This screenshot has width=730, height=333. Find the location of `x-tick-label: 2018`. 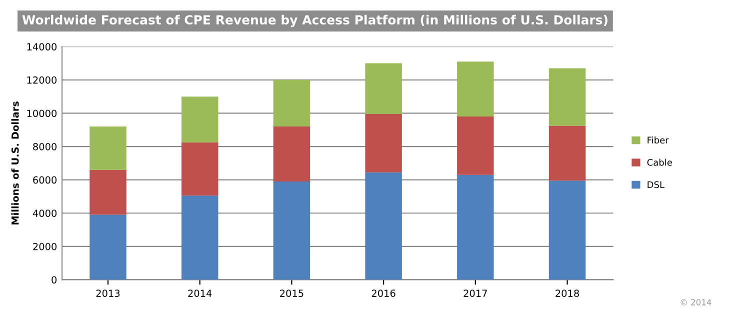

x-tick-label: 2018 is located at coordinates (567, 293).